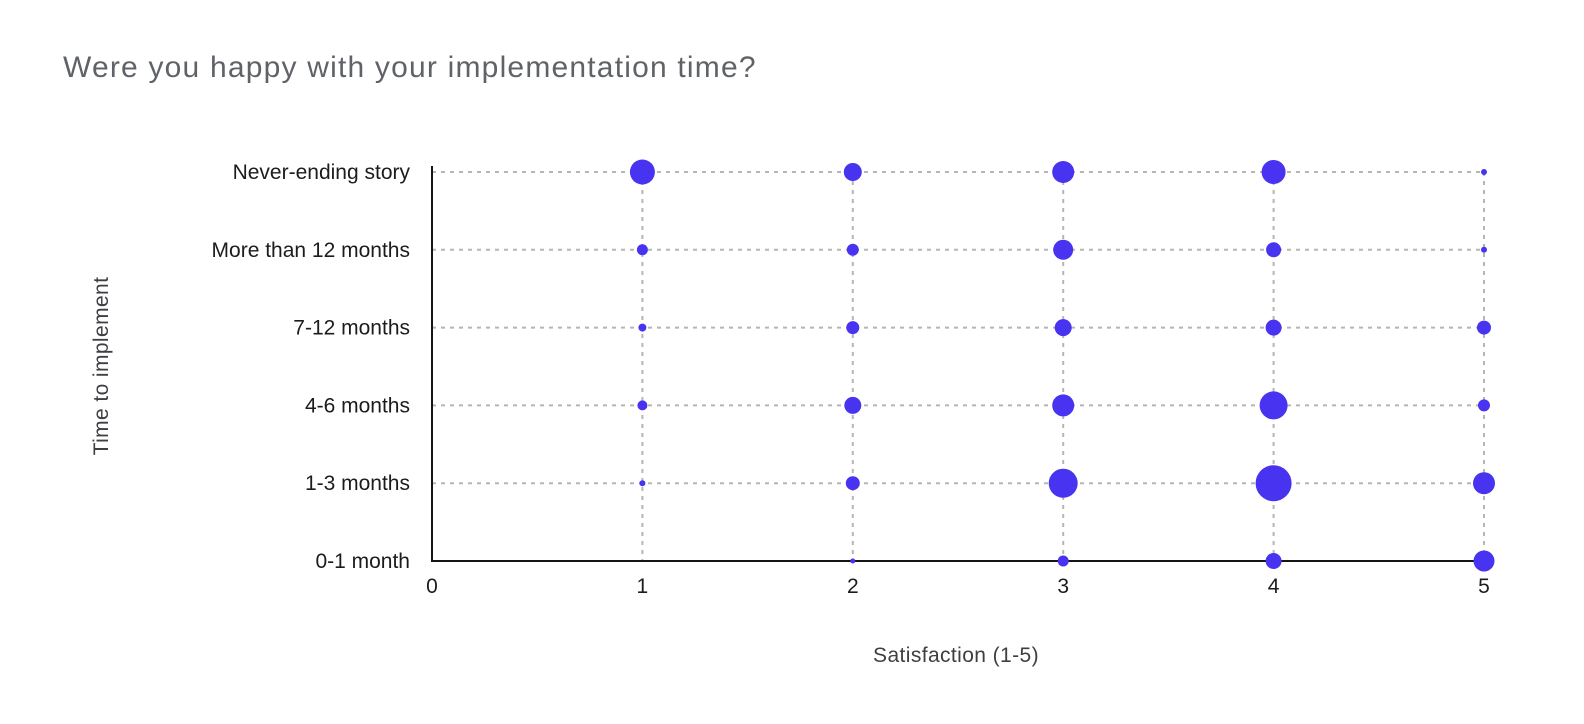 The image size is (1584, 724). I want to click on x-tick-label: 5, so click(1484, 586).